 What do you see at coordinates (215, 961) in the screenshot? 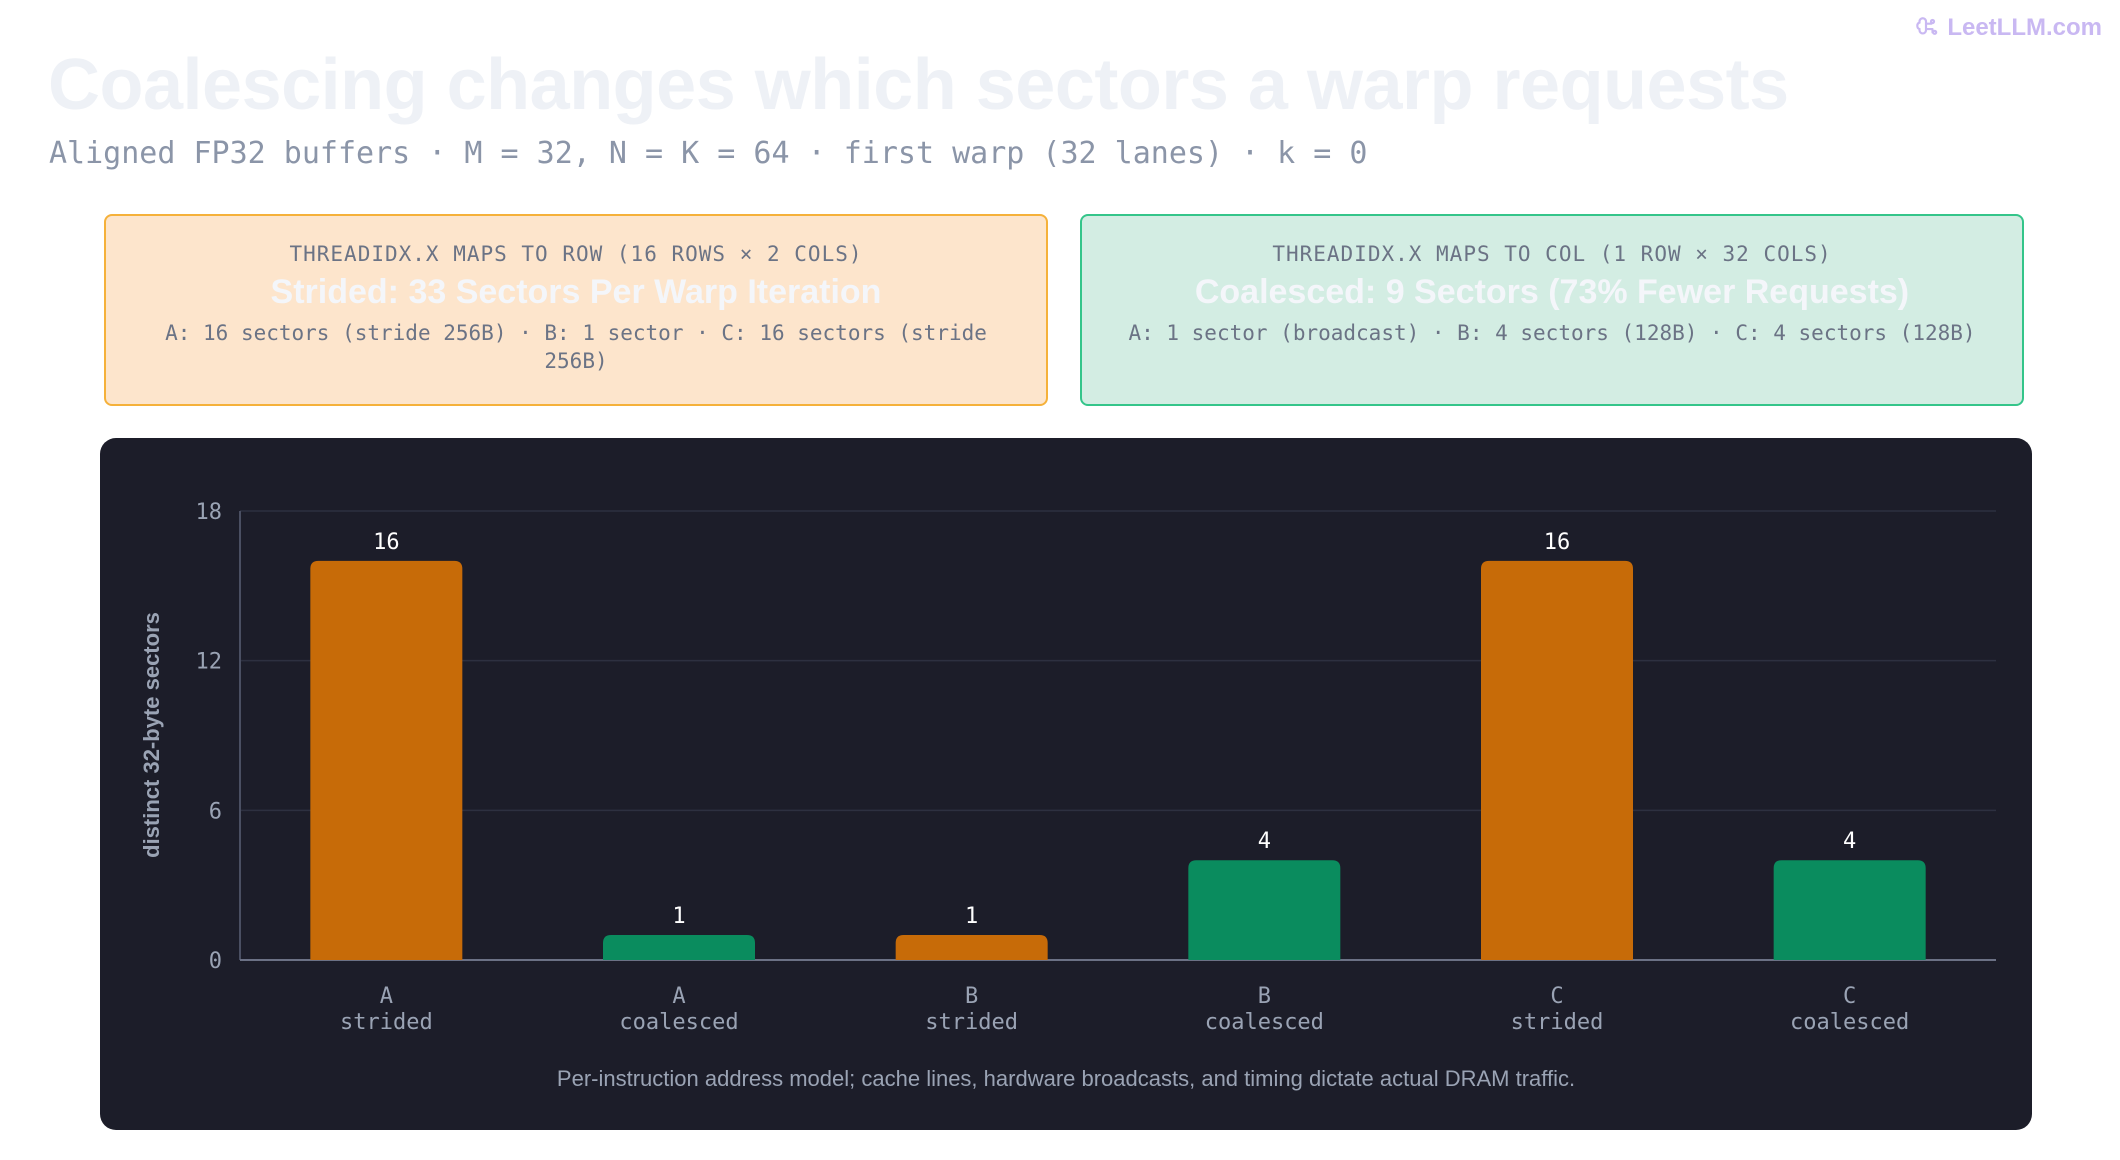
I see `y-tick-label: 0` at bounding box center [215, 961].